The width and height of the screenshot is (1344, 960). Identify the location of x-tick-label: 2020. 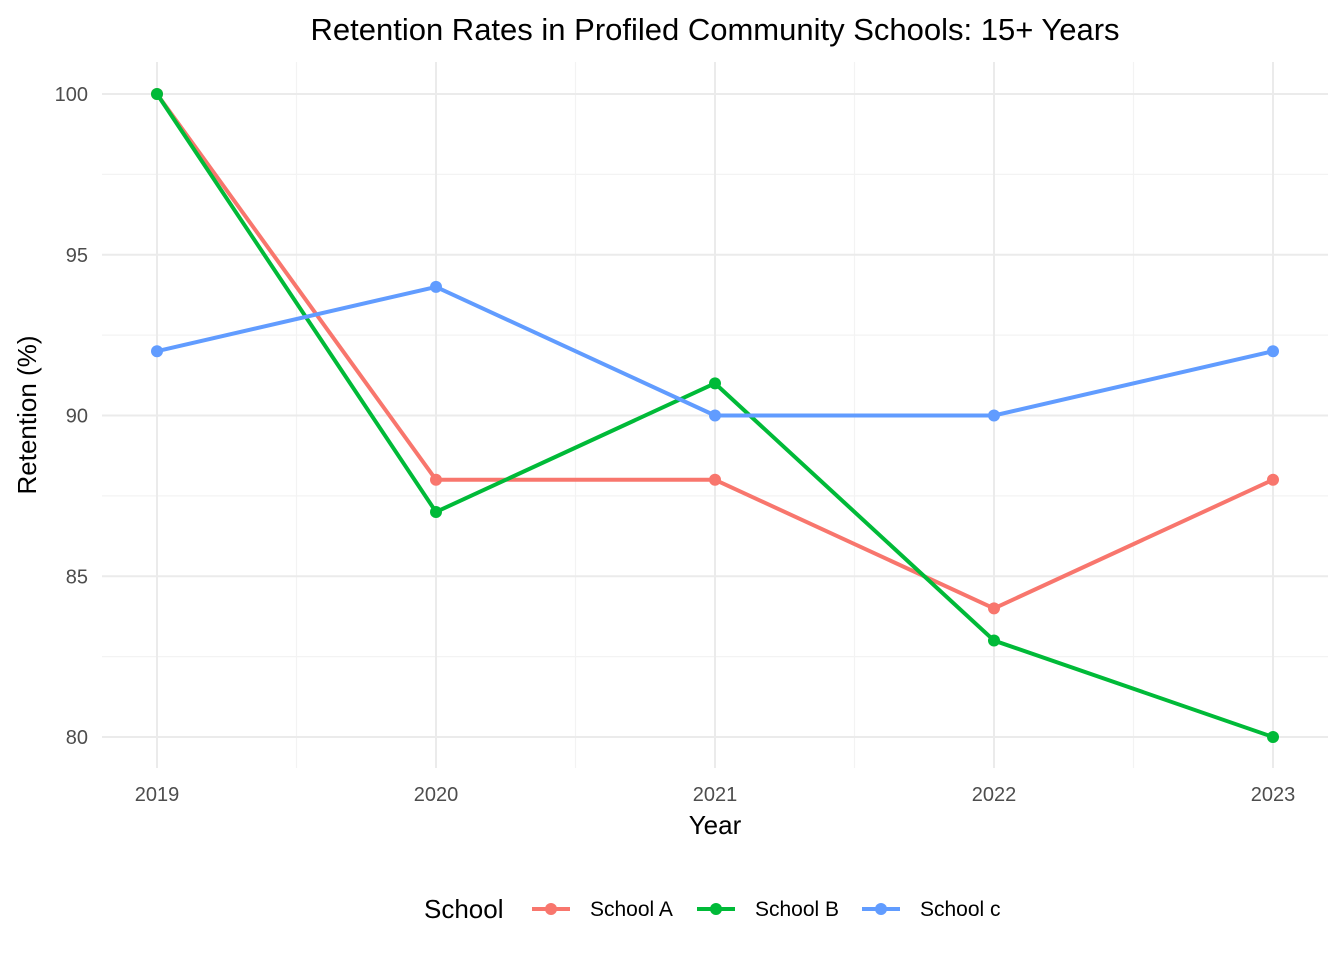
(436, 795).